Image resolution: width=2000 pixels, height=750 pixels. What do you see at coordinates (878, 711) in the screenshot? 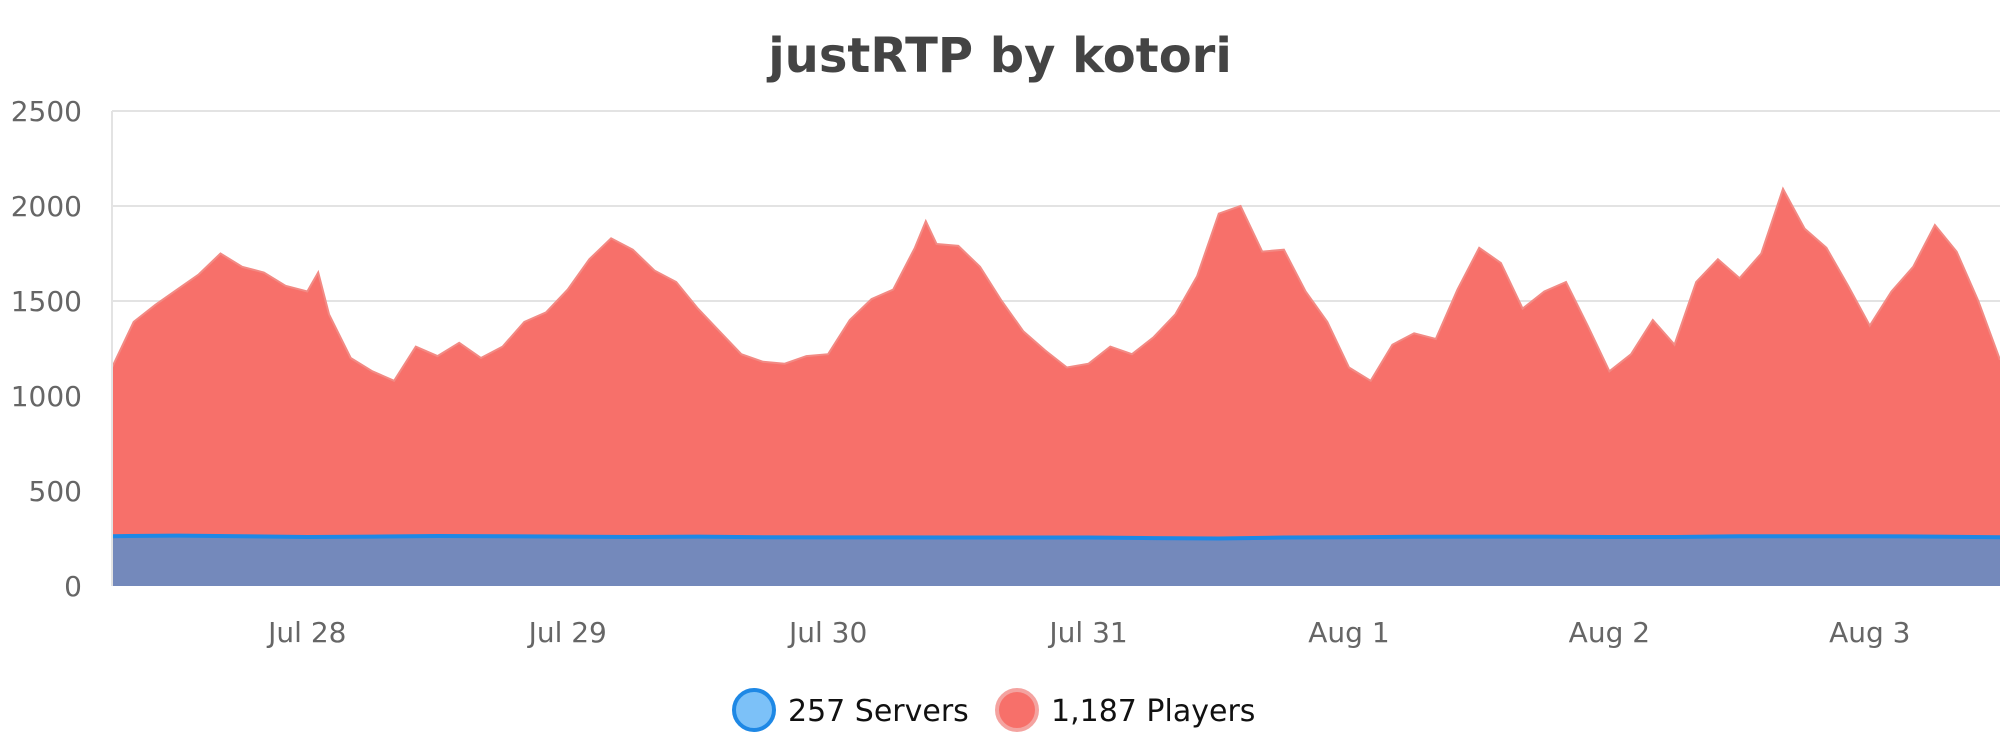
I see `legend-label-servers: 257 Servers` at bounding box center [878, 711].